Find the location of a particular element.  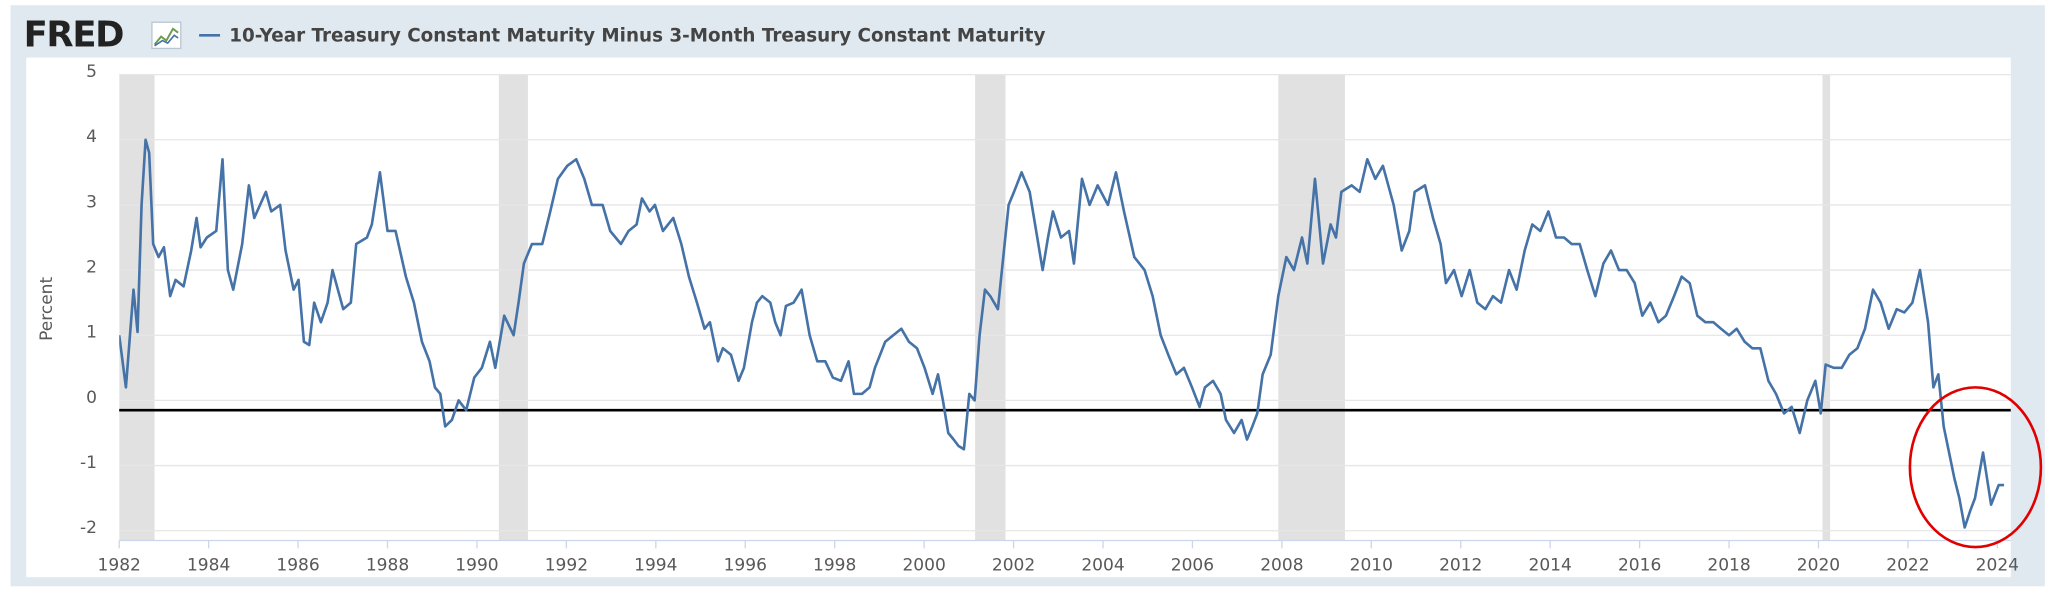

logo: FRED is located at coordinates (74, 35).